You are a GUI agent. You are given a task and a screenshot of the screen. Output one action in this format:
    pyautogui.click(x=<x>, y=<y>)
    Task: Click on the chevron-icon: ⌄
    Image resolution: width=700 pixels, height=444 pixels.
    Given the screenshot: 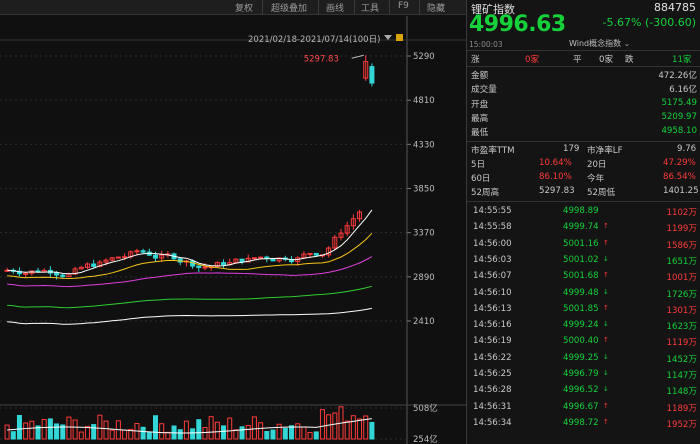 What is the action you would take?
    pyautogui.click(x=627, y=43)
    